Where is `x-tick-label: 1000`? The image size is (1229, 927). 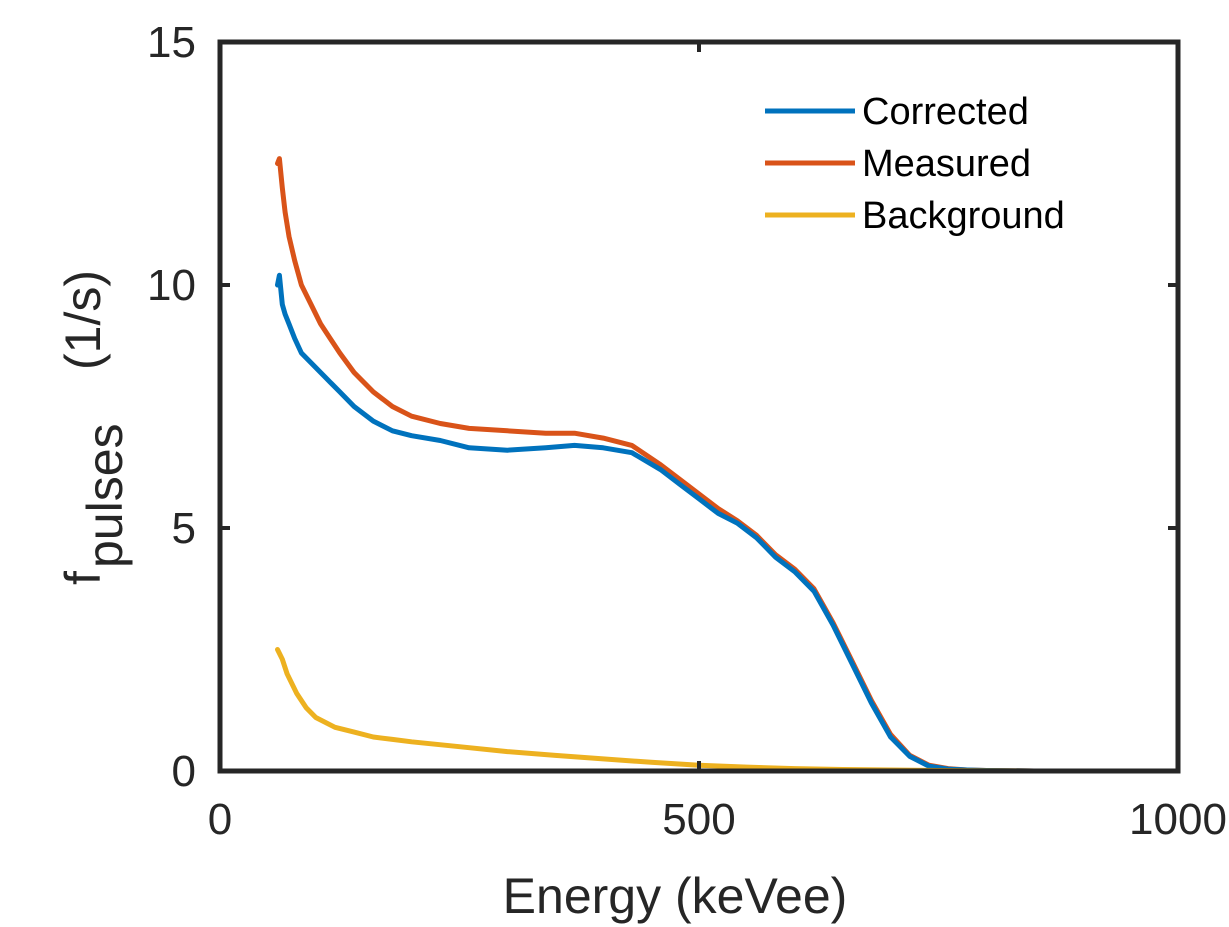 x-tick-label: 1000 is located at coordinates (1178, 819).